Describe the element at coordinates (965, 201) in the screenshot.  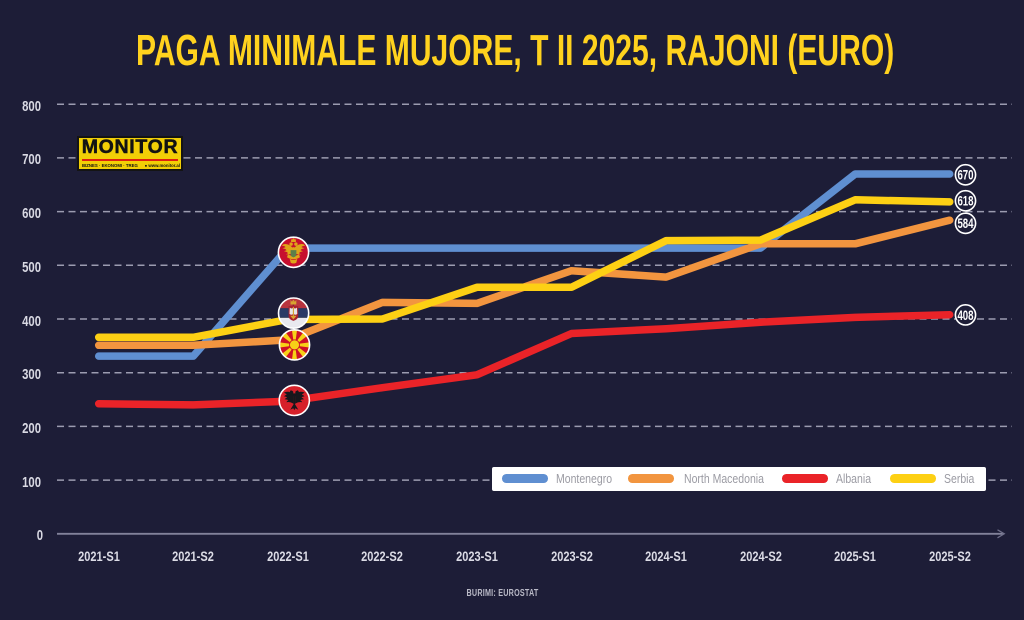
I see `svg-text: 618` at that location.